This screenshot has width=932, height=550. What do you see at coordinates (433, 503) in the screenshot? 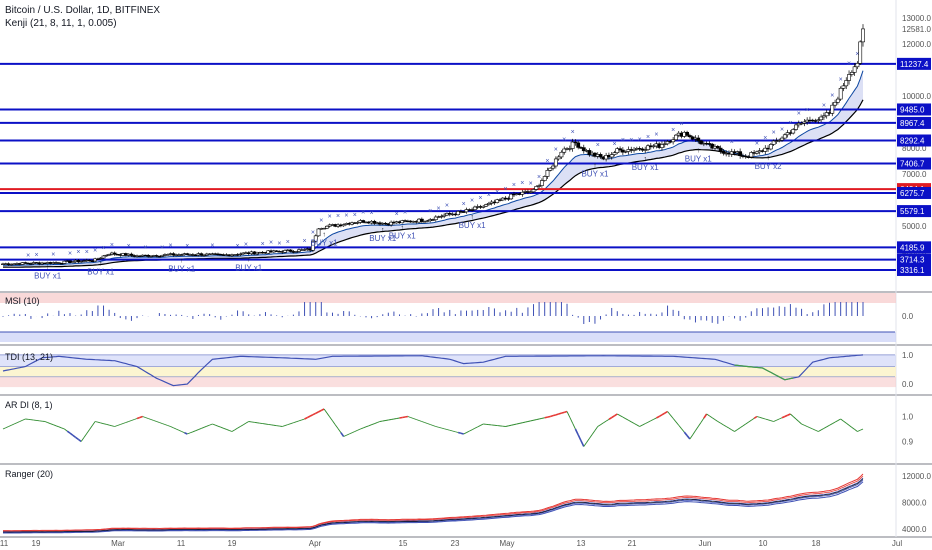
I see `ranger-pane` at bounding box center [433, 503].